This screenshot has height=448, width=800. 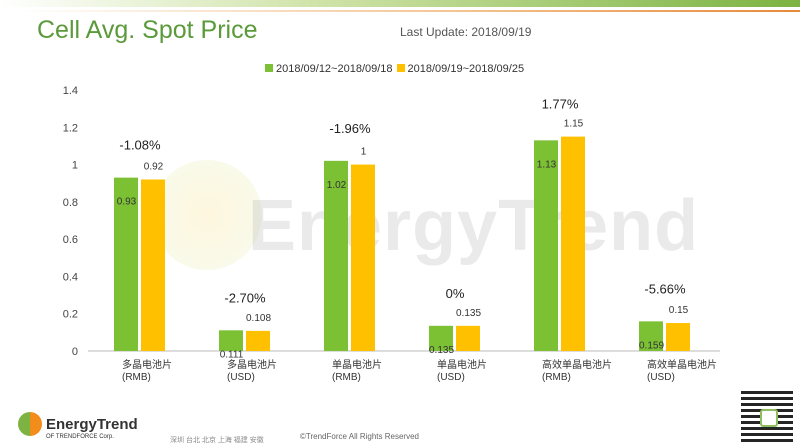 I want to click on data-label: 0.108, so click(x=258, y=318).